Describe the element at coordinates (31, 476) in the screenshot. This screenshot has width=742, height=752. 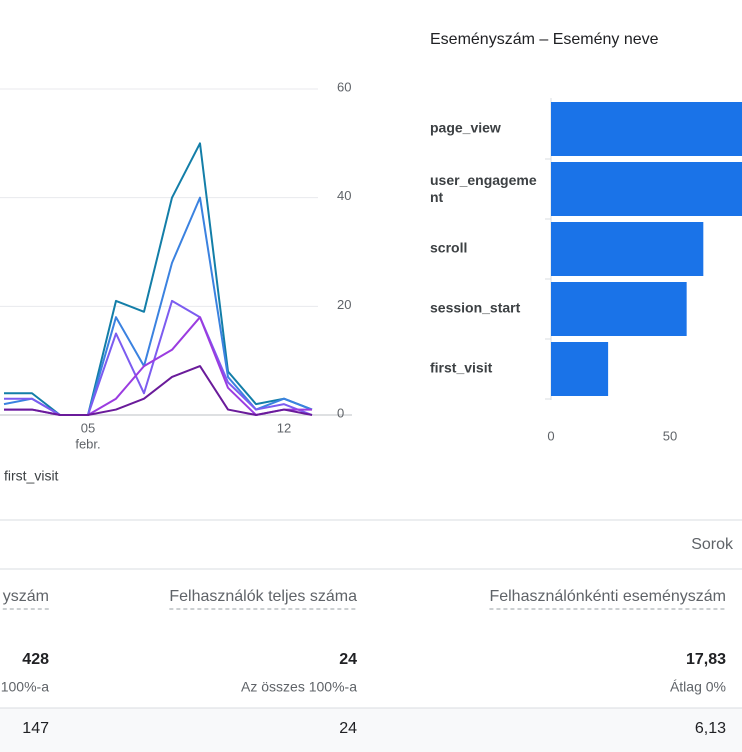
I see `legend-label: first_visit` at that location.